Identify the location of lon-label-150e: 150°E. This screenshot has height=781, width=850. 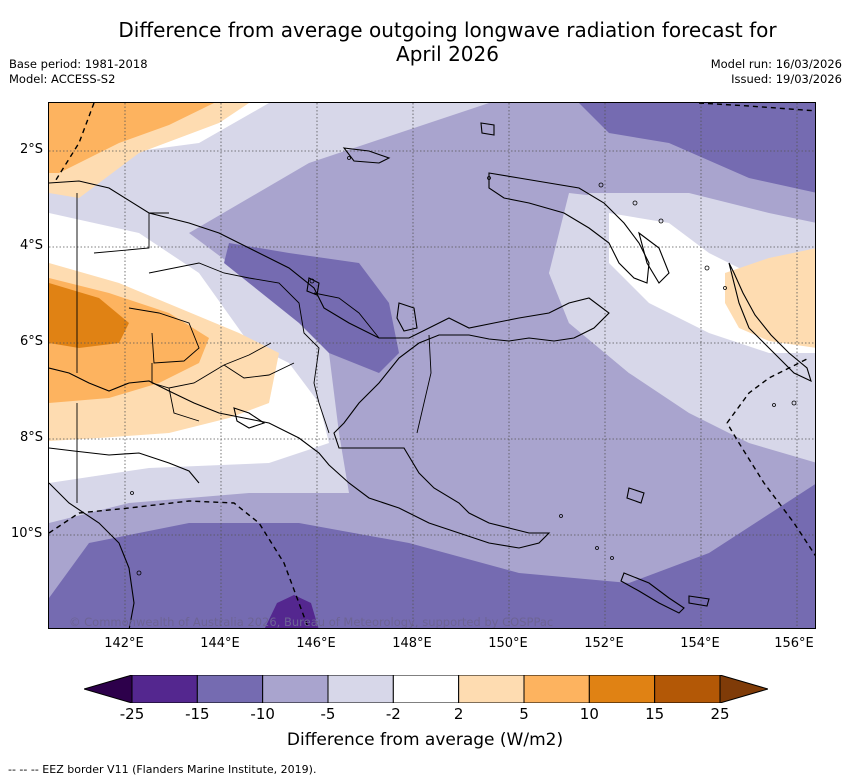
(508, 643).